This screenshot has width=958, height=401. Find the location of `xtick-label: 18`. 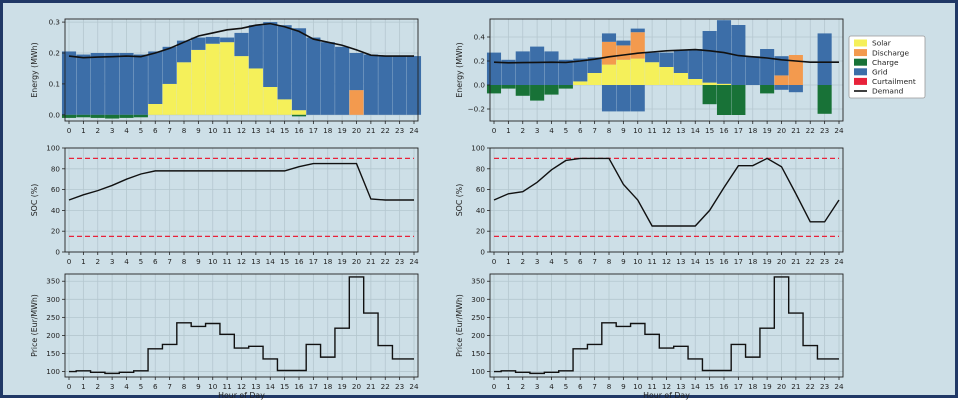

xtick-label: 18 is located at coordinates (753, 261).